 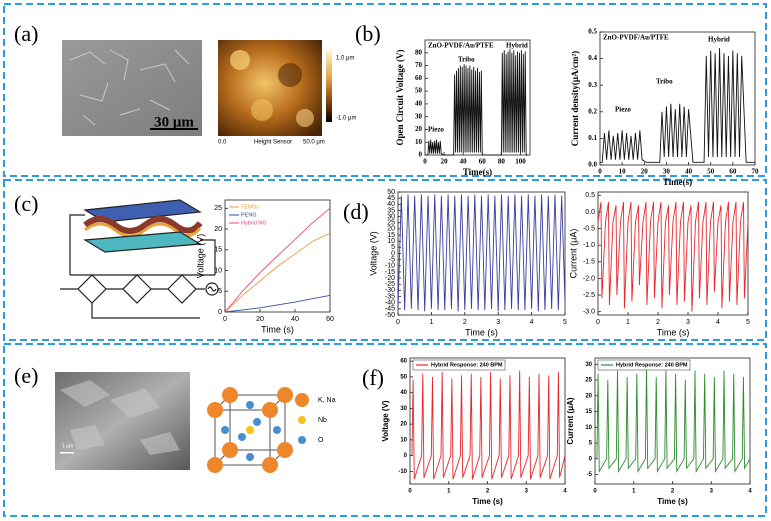 What do you see at coordinates (368, 33) in the screenshot?
I see `panel-label: (b)` at bounding box center [368, 33].